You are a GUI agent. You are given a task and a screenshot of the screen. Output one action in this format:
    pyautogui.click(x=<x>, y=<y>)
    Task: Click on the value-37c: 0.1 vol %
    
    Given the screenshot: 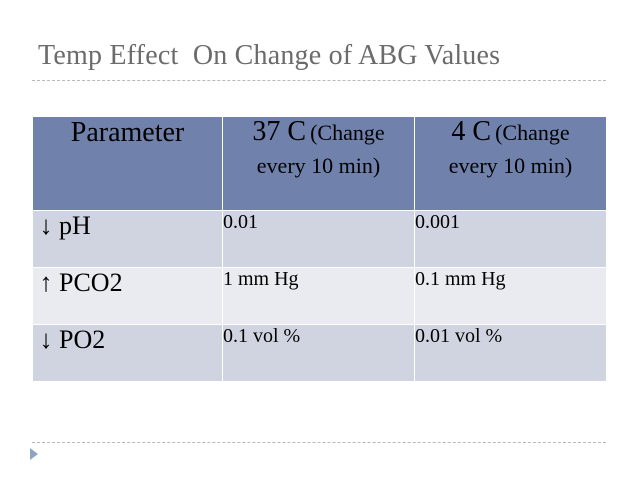 What is the action you would take?
    pyautogui.click(x=318, y=353)
    